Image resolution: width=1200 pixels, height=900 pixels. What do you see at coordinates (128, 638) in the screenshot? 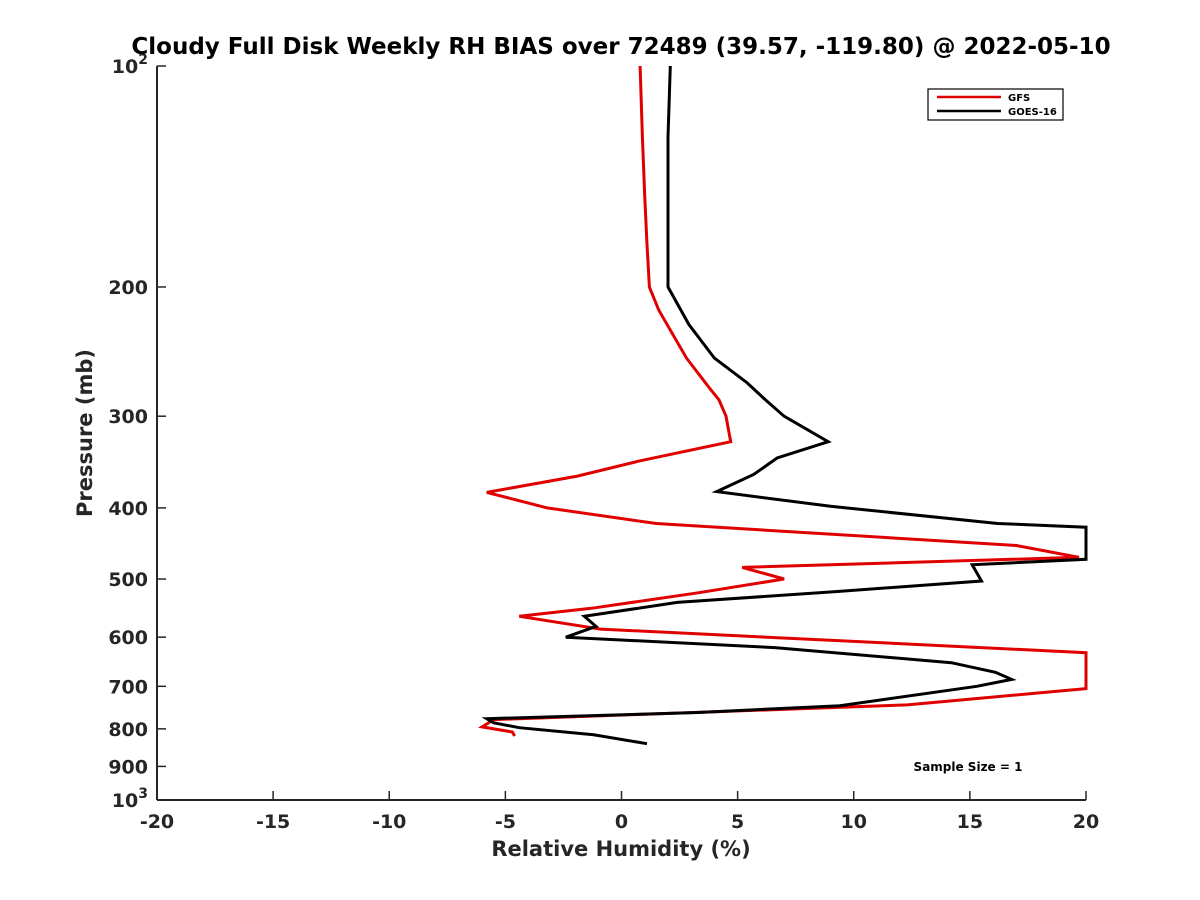
I see `y-tick-label: 600` at bounding box center [128, 638].